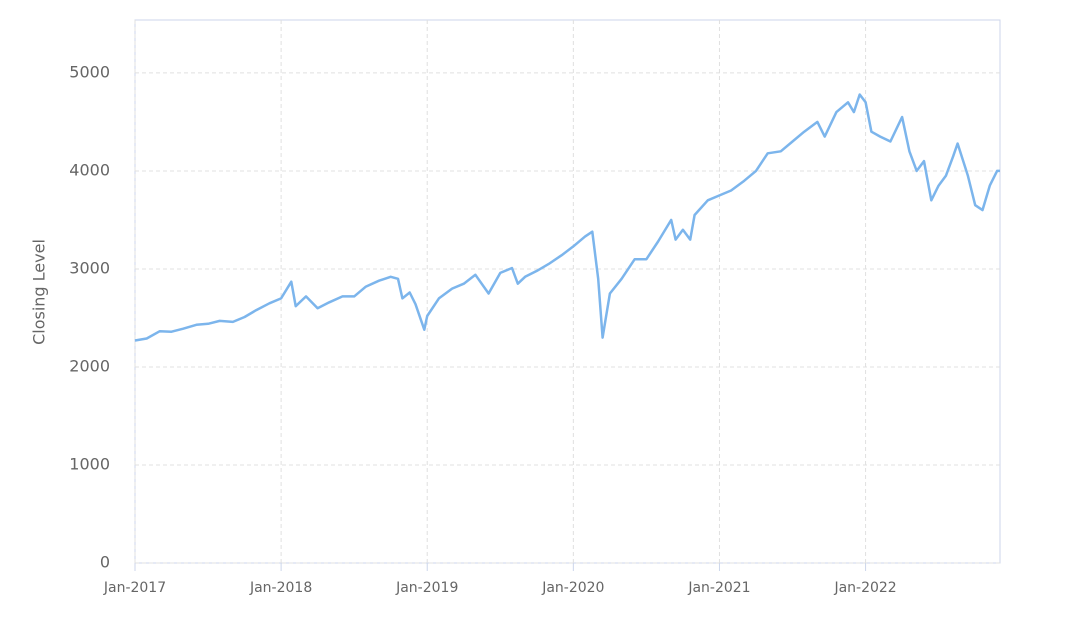 The width and height of the screenshot is (1067, 619). What do you see at coordinates (89, 267) in the screenshot?
I see `y-tick-label: 3000` at bounding box center [89, 267].